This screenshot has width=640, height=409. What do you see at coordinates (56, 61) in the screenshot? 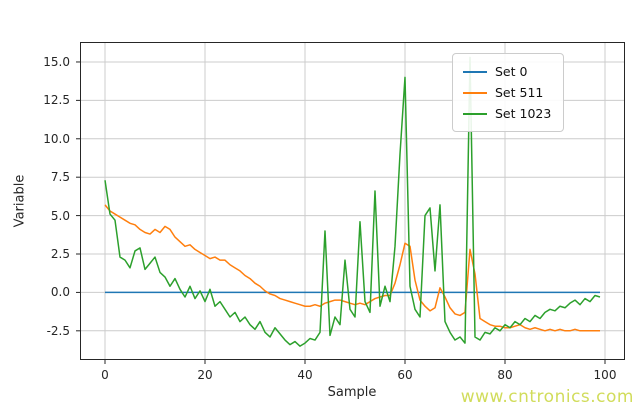
I see `y-tick-label: 15.0` at bounding box center [56, 61].